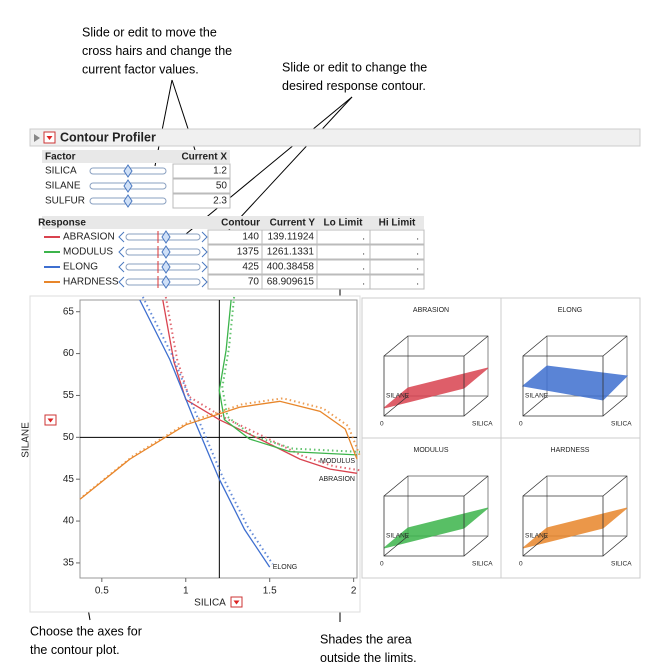  What do you see at coordinates (37, 138) in the screenshot?
I see `disclosure-icon` at bounding box center [37, 138].